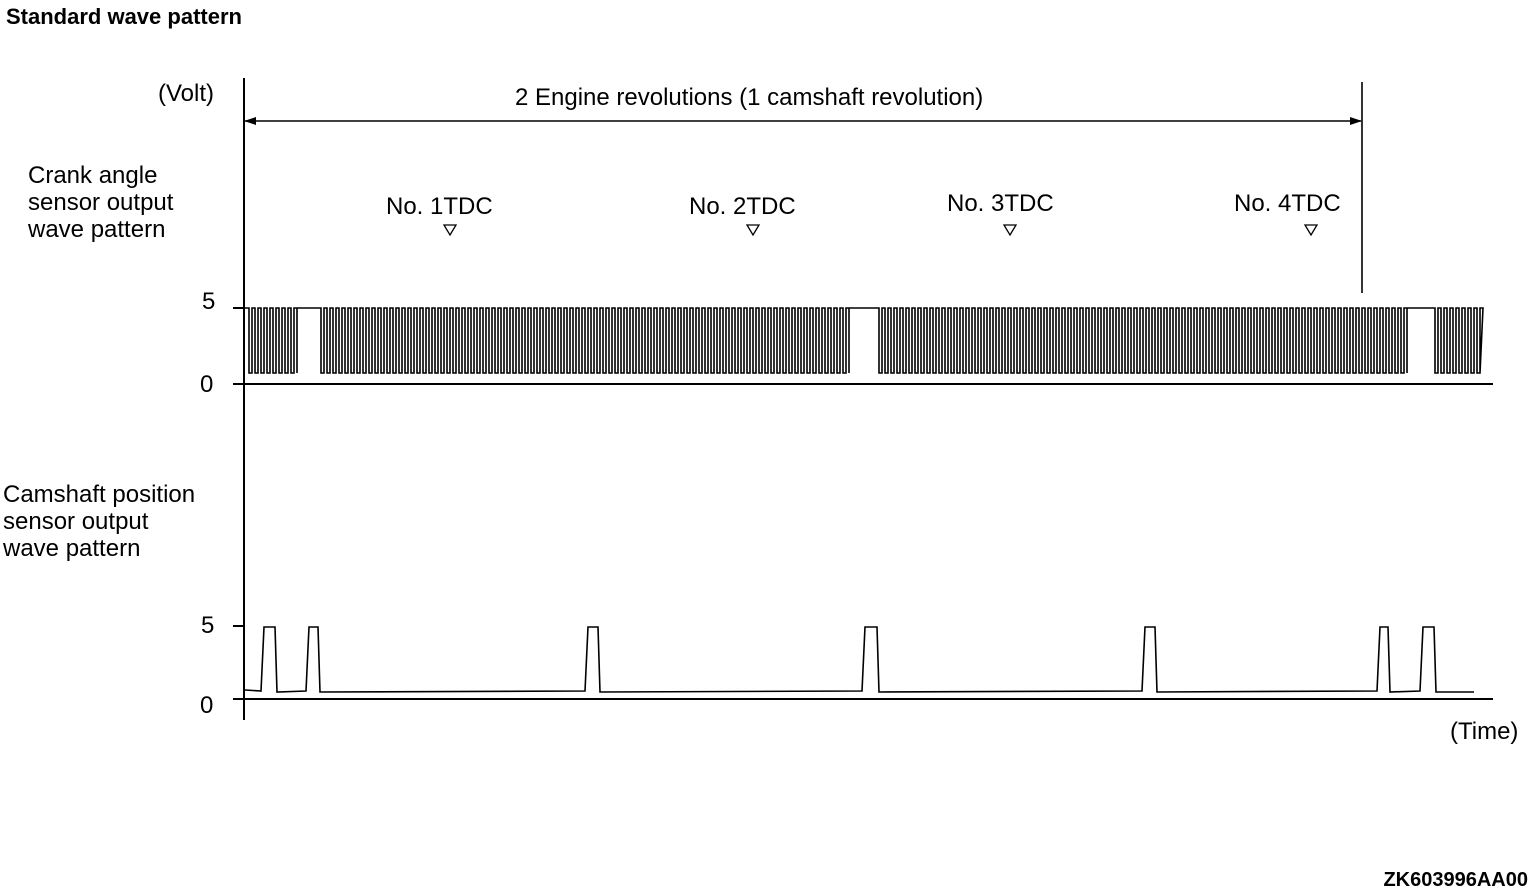 The height and width of the screenshot is (894, 1530). Describe the element at coordinates (76, 521) in the screenshot. I see `cam-label-line: sensor output` at that location.